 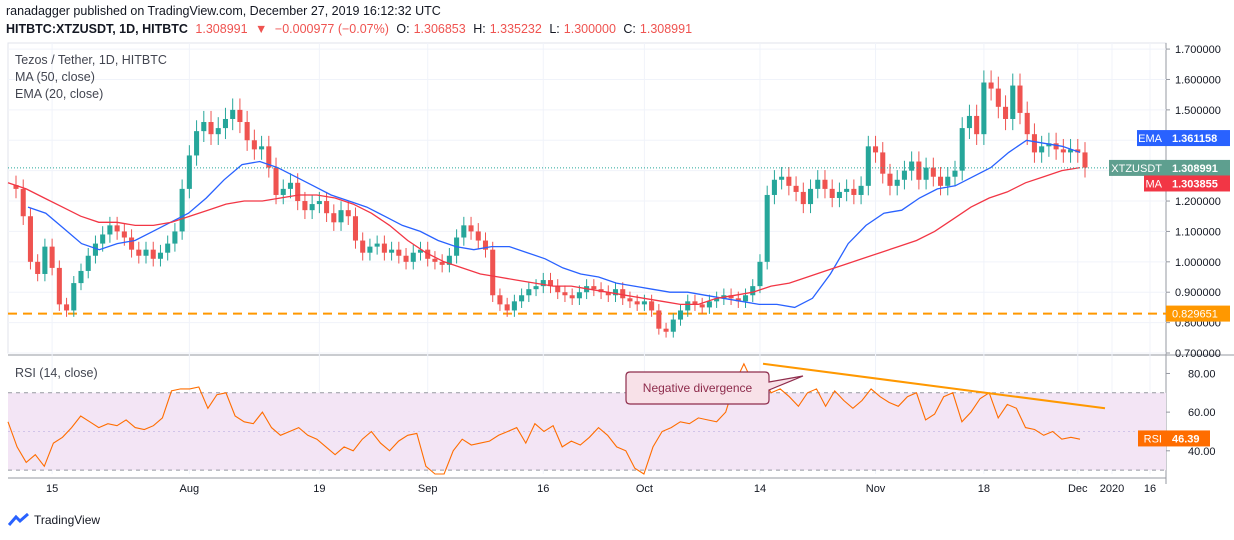 What do you see at coordinates (18, 519) in the screenshot?
I see `tradingview-logo-icon` at bounding box center [18, 519].